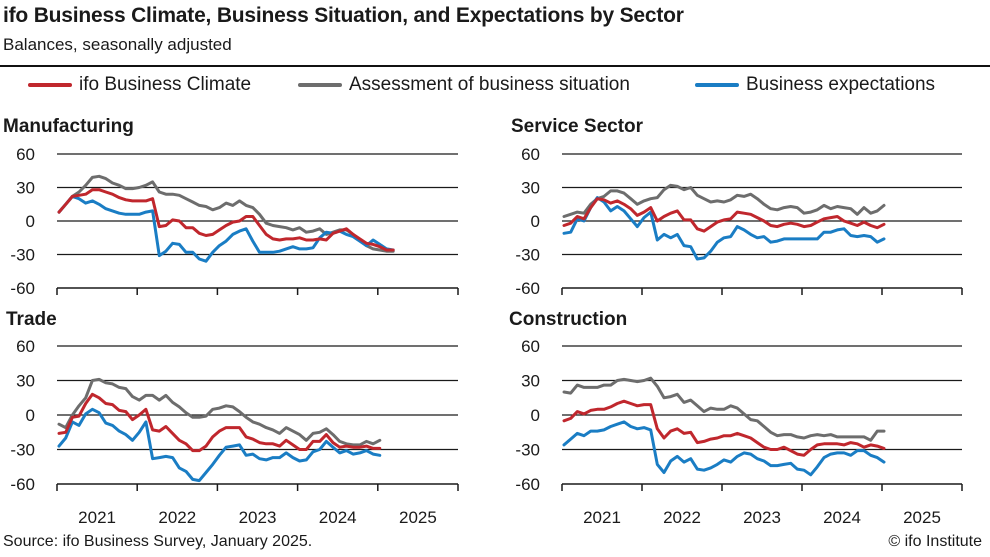  I want to click on legend-item-climate: ifo Business Climate, so click(139, 85).